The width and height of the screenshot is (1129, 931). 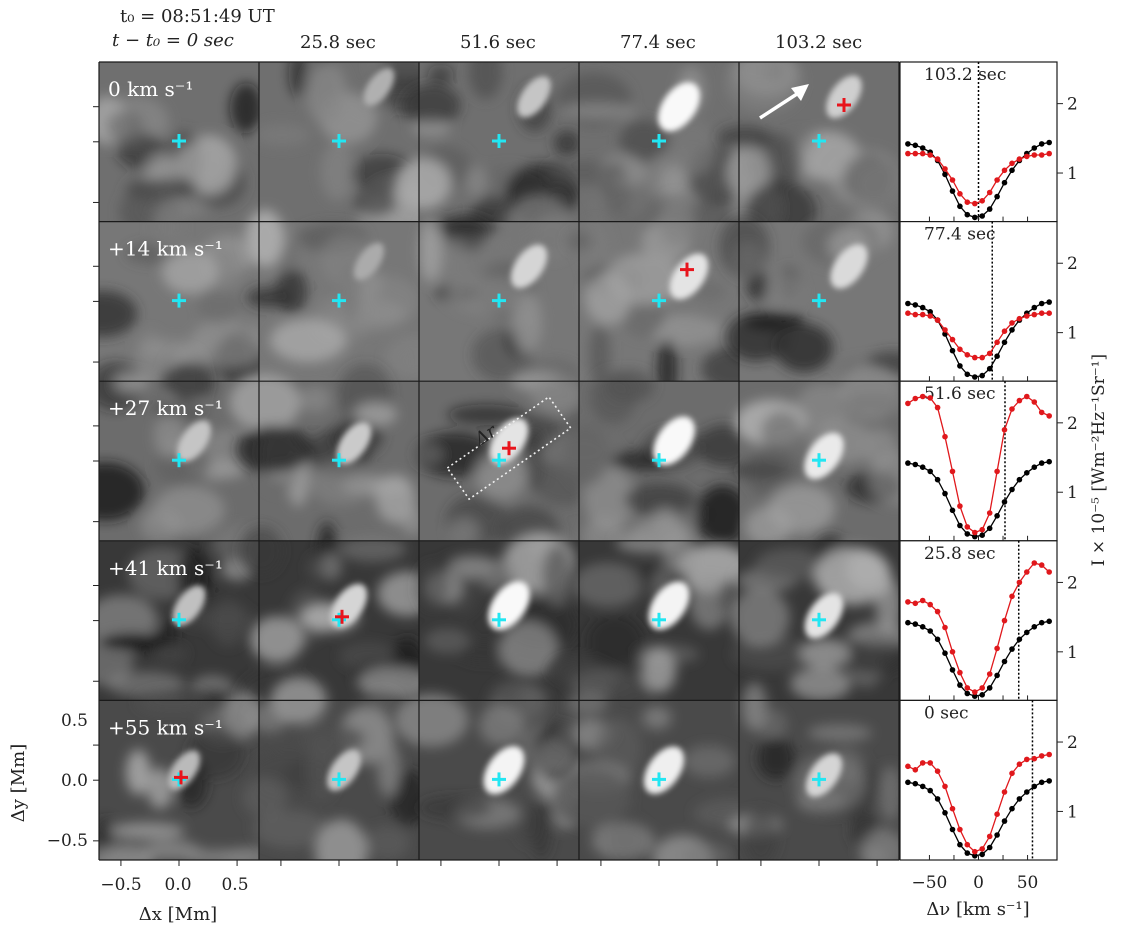 I want to click on image-xlabel: Δx [Mm], so click(x=178, y=914).